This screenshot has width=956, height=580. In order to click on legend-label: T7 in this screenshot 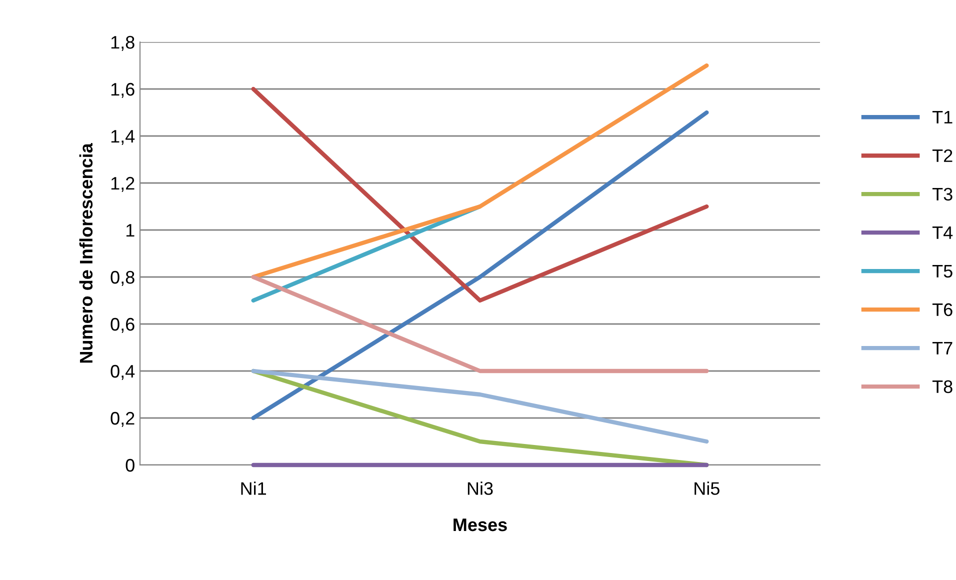, I will do `click(942, 348)`.